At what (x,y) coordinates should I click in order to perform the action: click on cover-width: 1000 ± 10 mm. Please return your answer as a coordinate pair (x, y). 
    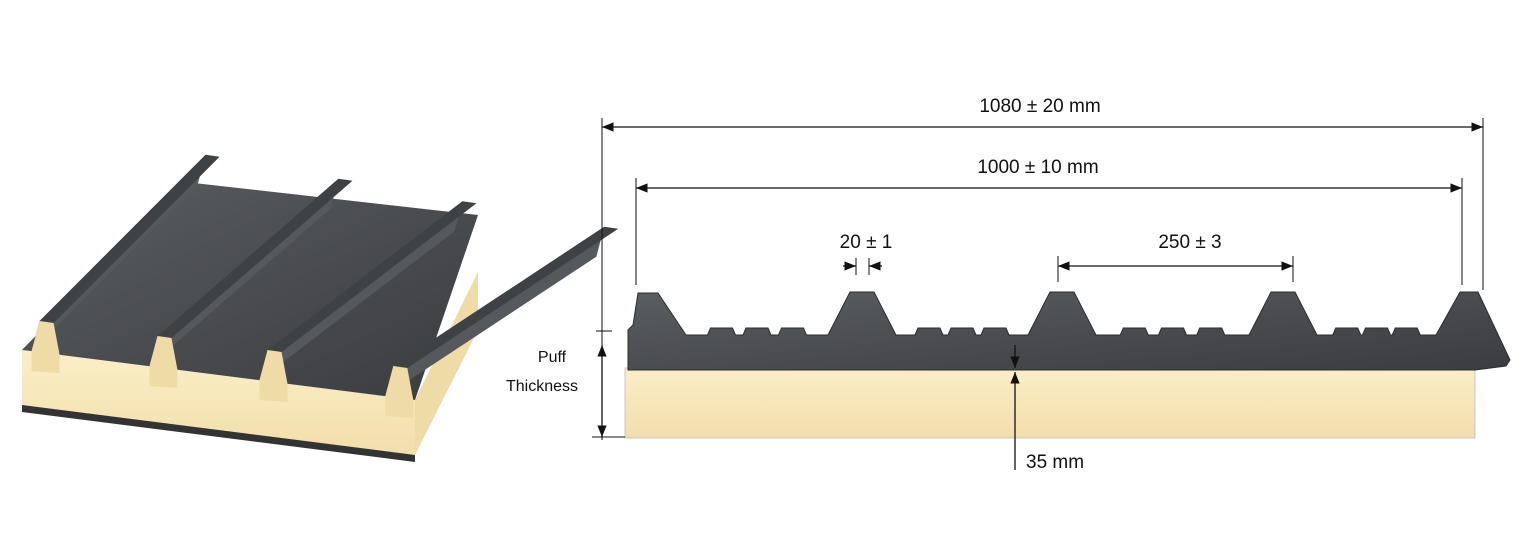
    Looking at the image, I should click on (1037, 167).